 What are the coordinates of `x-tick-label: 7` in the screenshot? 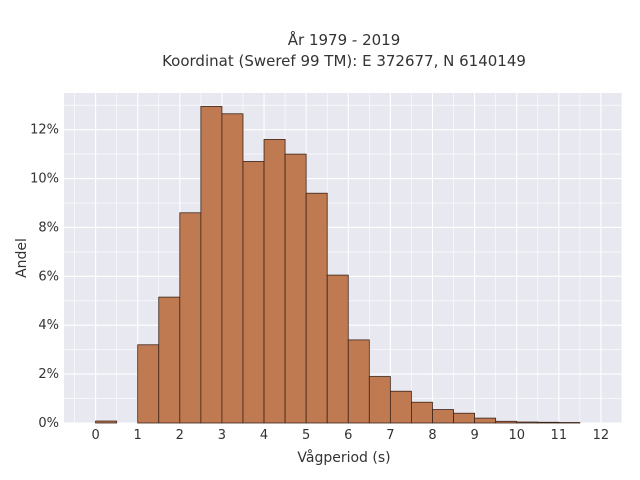 It's located at (390, 435).